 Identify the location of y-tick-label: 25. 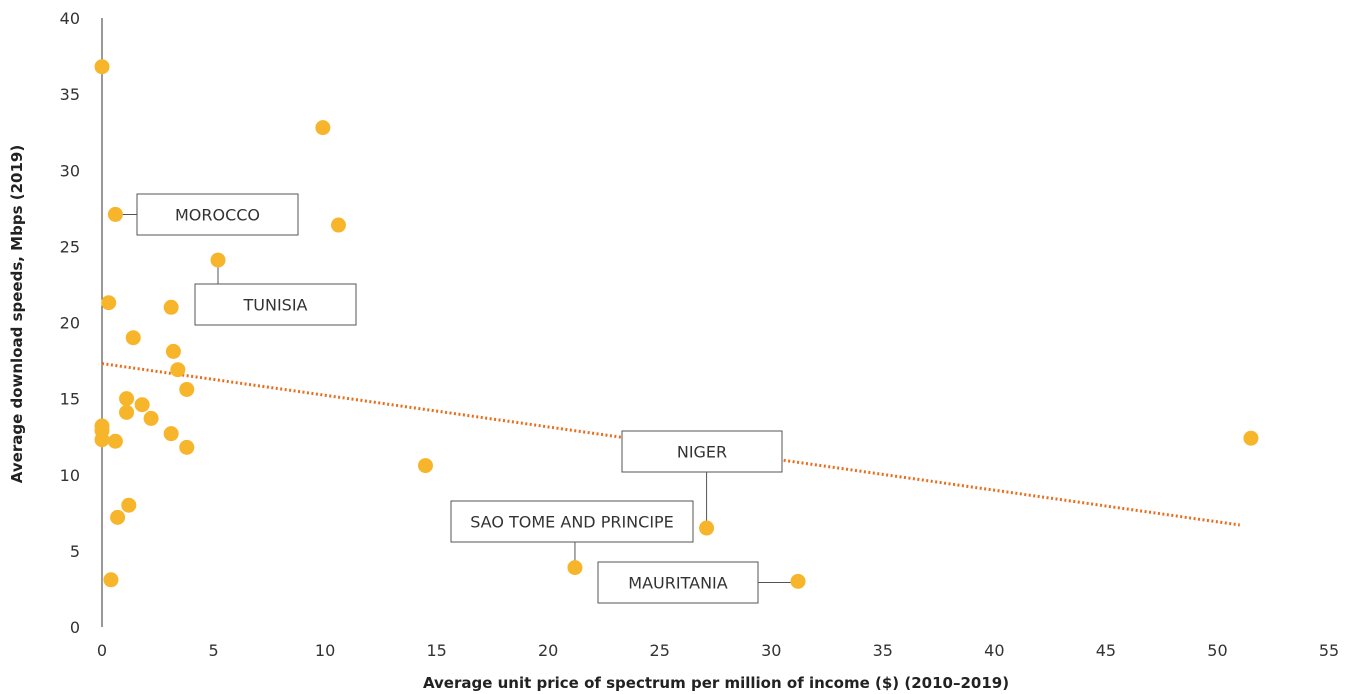
(70, 246).